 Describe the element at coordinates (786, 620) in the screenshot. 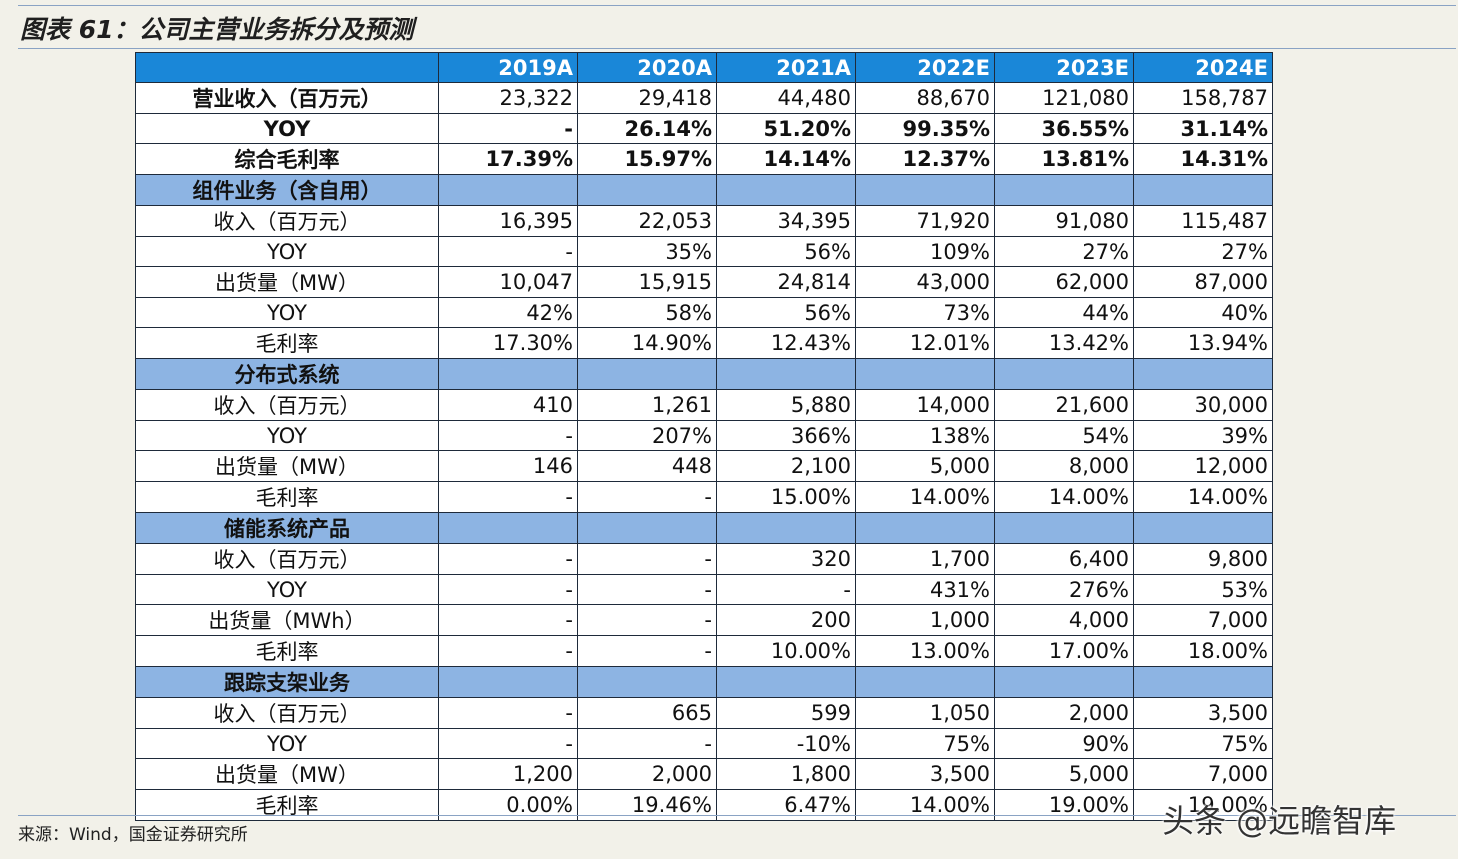

I see `value-cell: 200` at that location.